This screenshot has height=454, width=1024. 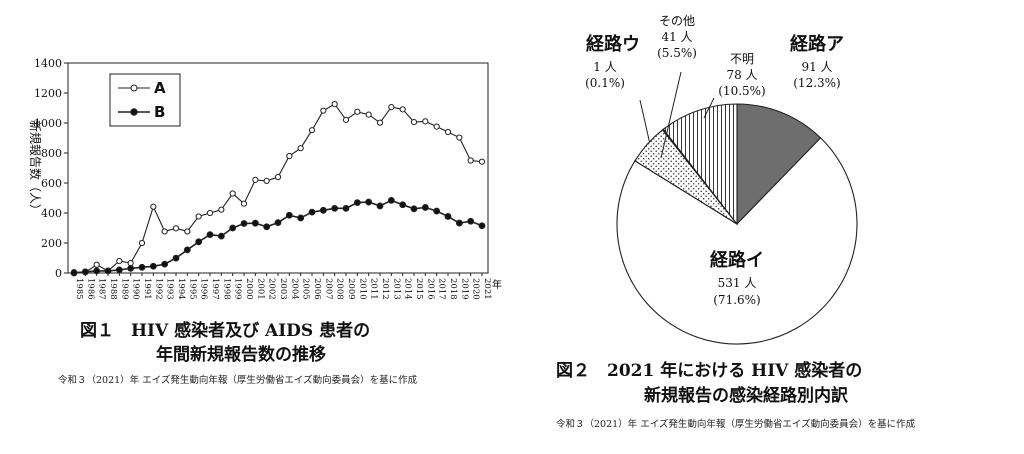 What do you see at coordinates (385, 289) in the screenshot?
I see `x-tick-label: 2012` at bounding box center [385, 289].